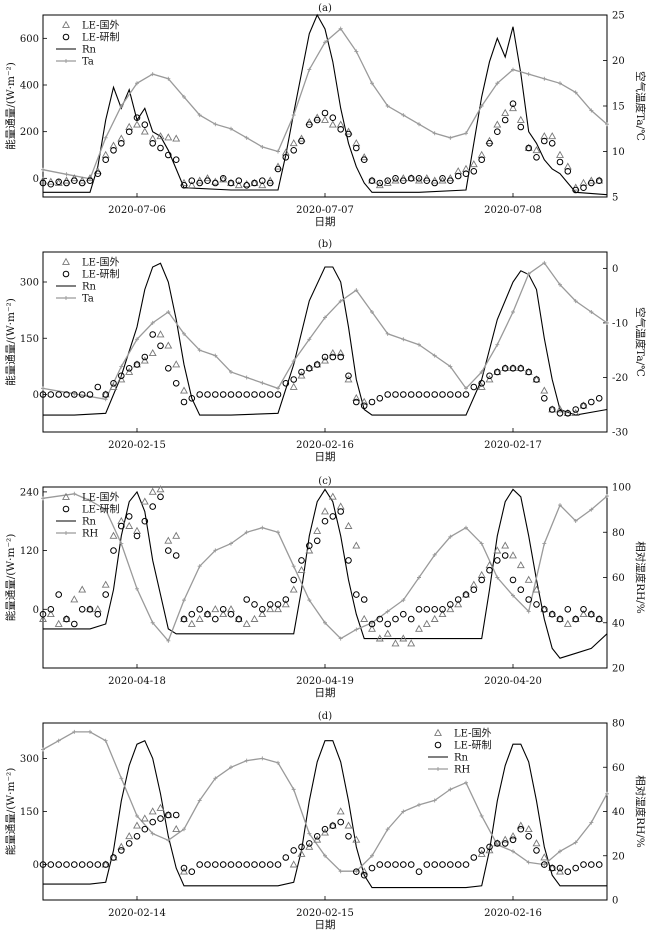 This screenshot has width=650, height=932. I want to click on x-tick-label: 2020-02-14, so click(137, 913).